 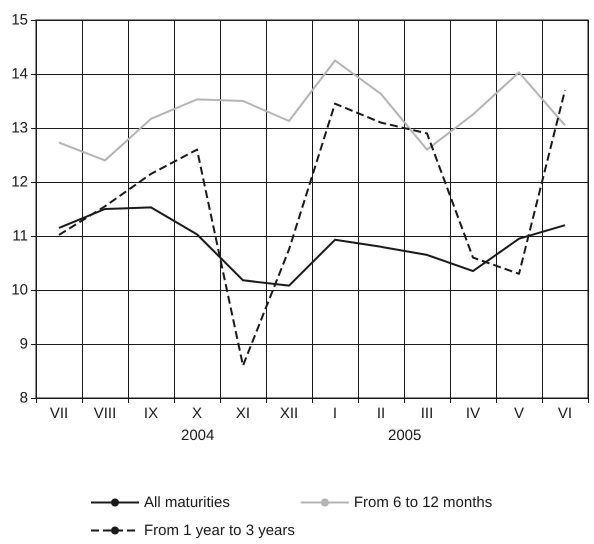 I want to click on y-tick-label: 15, so click(x=19, y=20).